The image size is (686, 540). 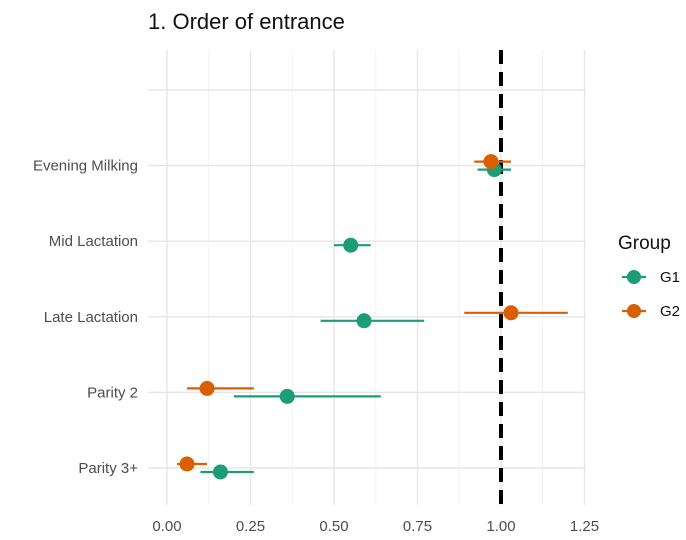 I want to click on y-tick-label: Late Lactation, so click(x=91, y=317).